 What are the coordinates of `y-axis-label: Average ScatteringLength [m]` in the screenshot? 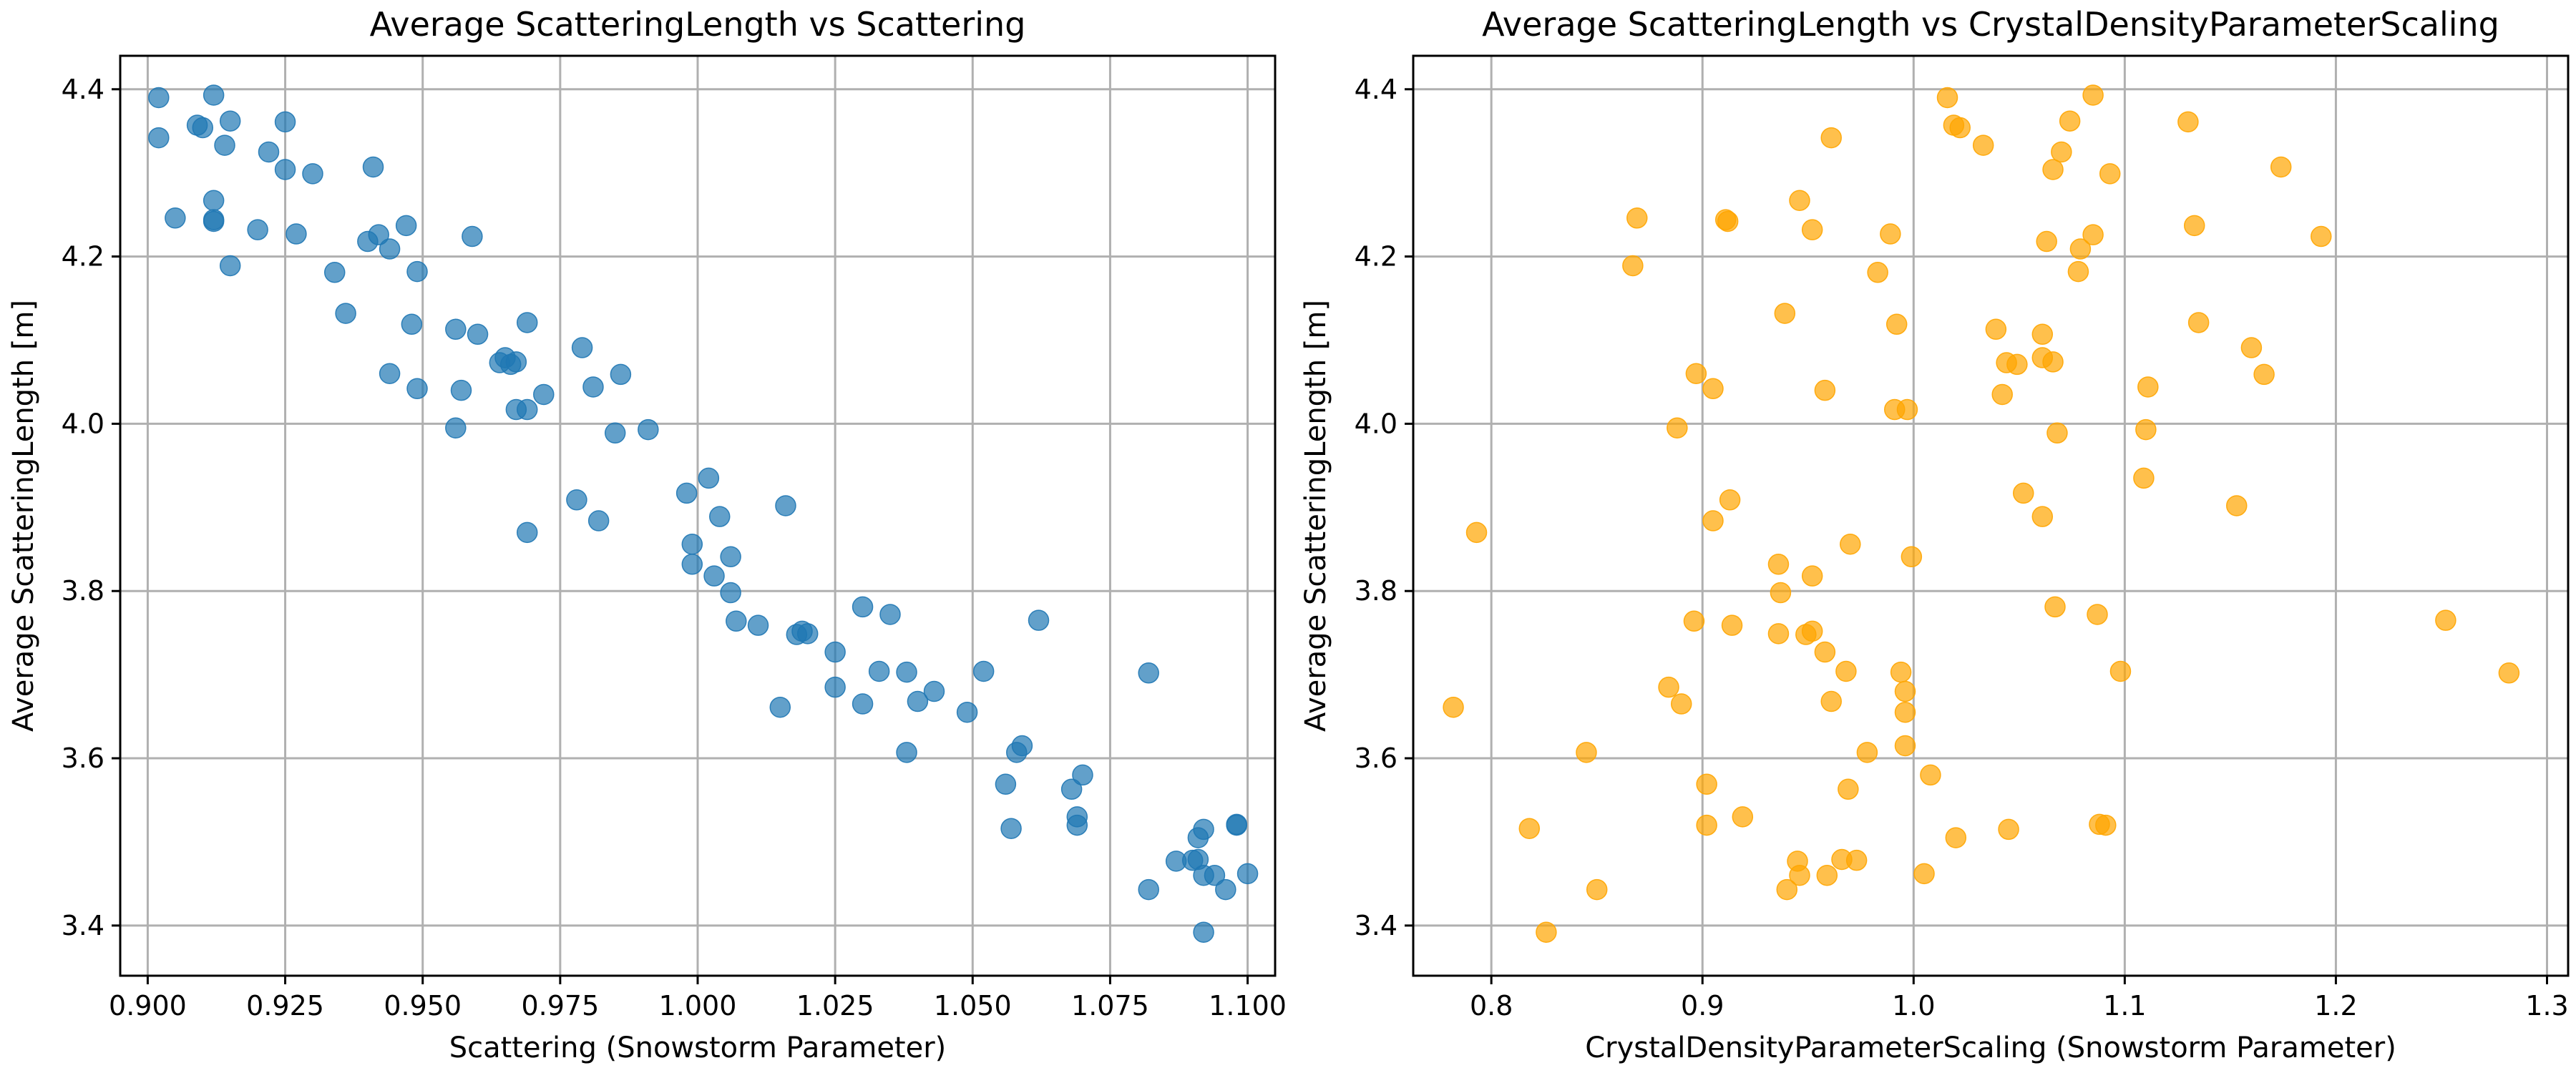 It's located at (1315, 516).